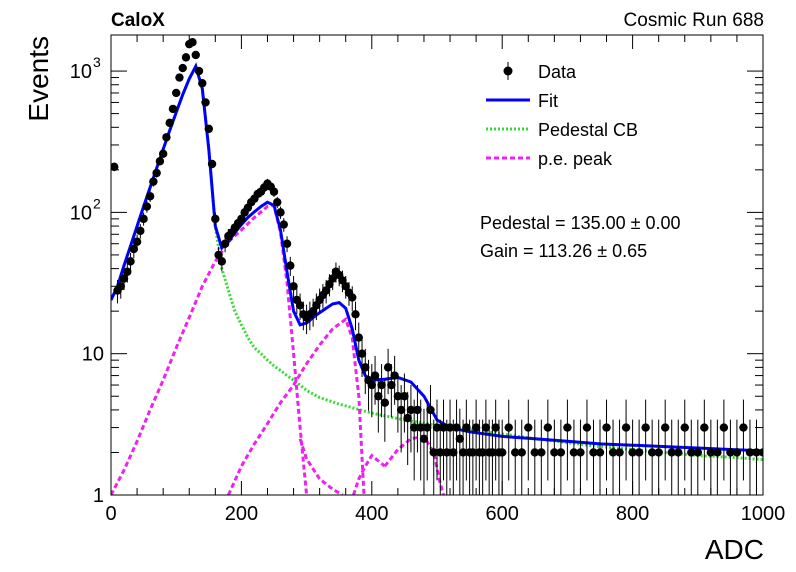 This screenshot has width=796, height=572. I want to click on chart-title-right: Cosmic Run 688, so click(694, 20).